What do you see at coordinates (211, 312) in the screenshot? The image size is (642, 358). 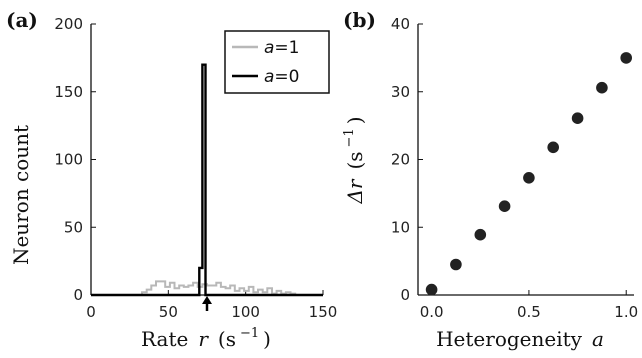 I see `x-tick-labels: 0 50 100 150` at bounding box center [211, 312].